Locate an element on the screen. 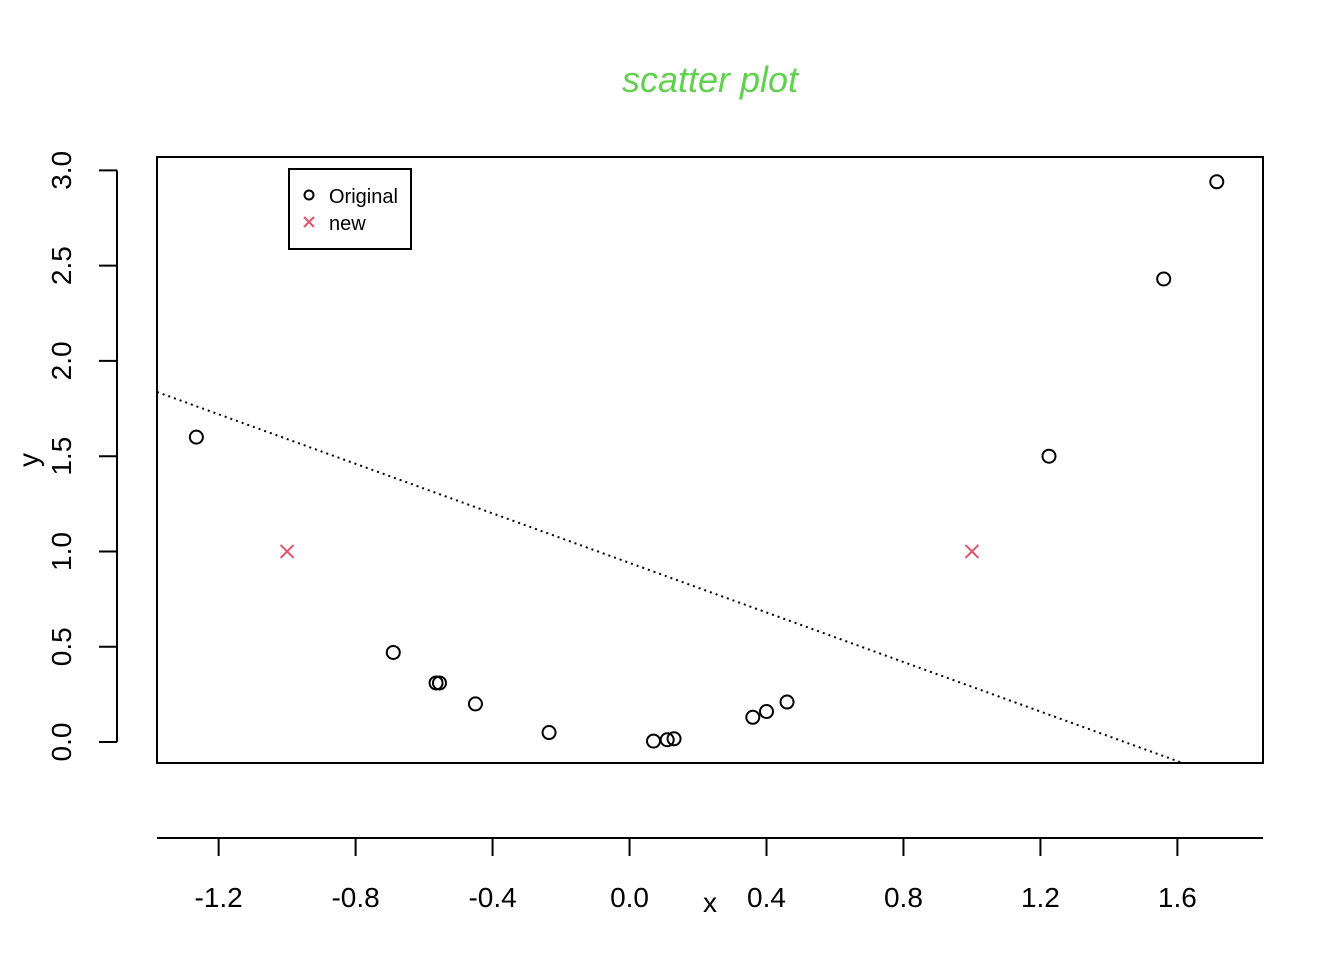 This screenshot has height=960, width=1344. x-tick-label: 1.6 is located at coordinates (1177, 897).